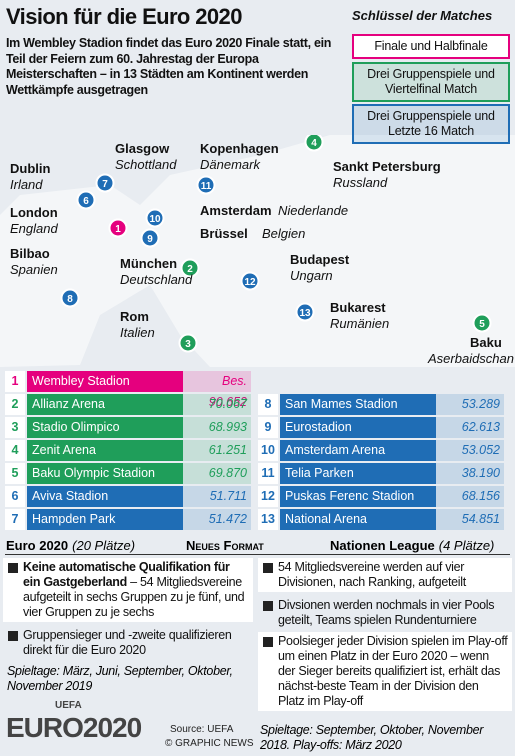 This screenshot has height=756, width=515. What do you see at coordinates (359, 323) in the screenshot?
I see `country-name: Rumänien` at bounding box center [359, 323].